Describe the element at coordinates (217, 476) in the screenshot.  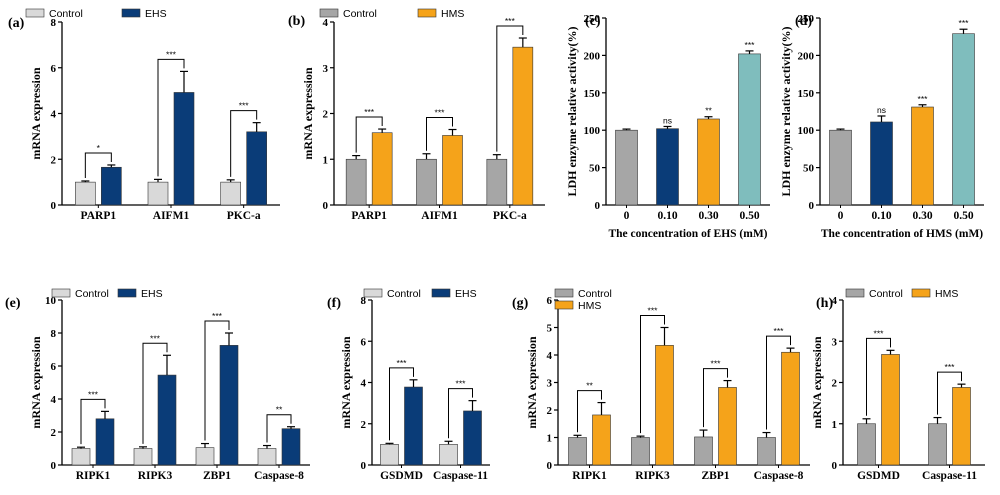
I see `x-tick-label: ZBP1` at that location.